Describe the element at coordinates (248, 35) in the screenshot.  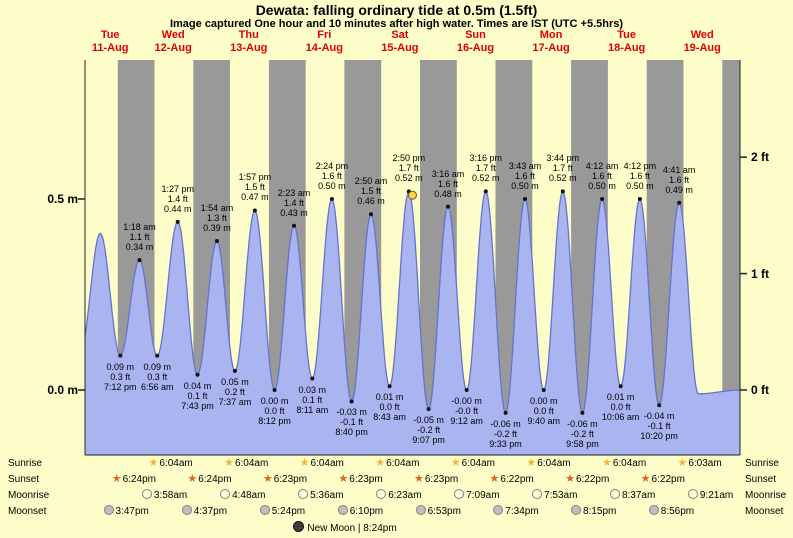
I see `day-name: Thu` at that location.